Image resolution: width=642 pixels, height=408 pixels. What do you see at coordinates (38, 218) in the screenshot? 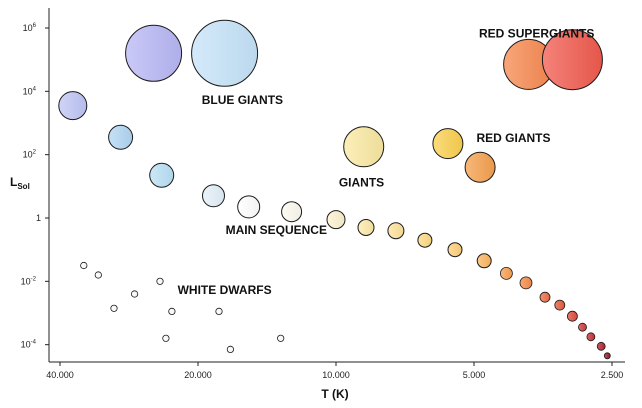
I see `y-tick-label: 1` at bounding box center [38, 218].